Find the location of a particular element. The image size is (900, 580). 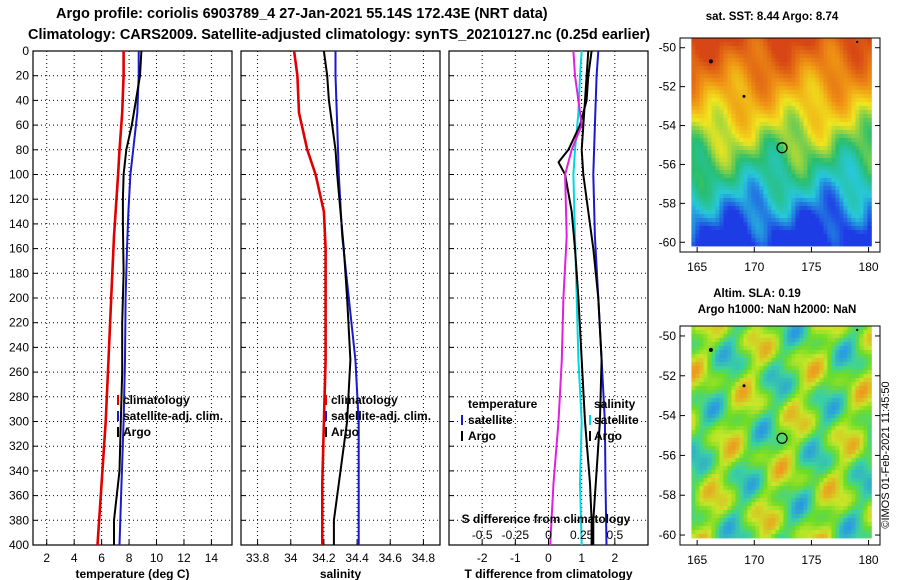

depth-tick-label-9: 180 is located at coordinates (19, 273).